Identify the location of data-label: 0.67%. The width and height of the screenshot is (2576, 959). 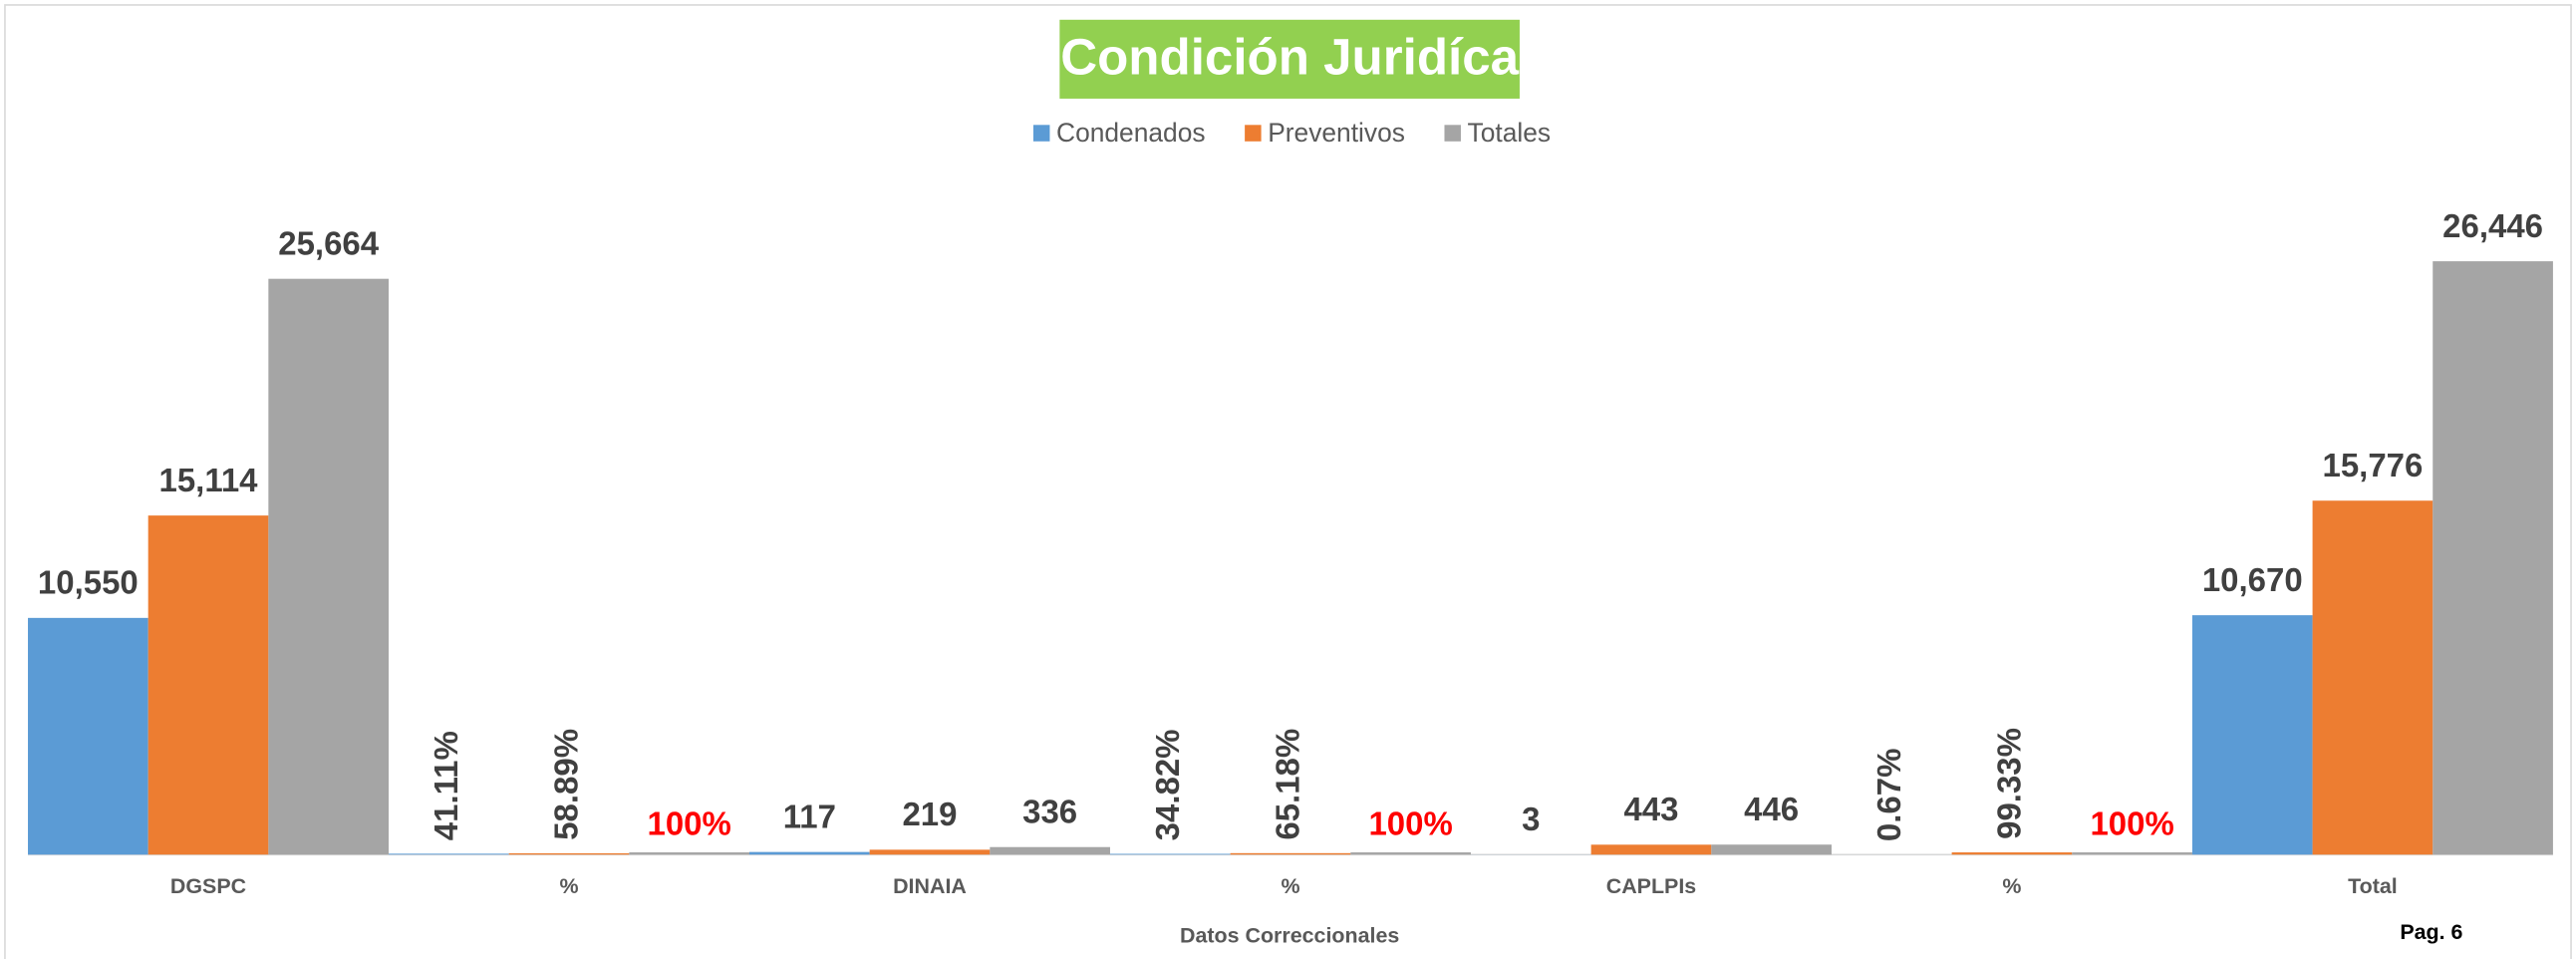
(1888, 795).